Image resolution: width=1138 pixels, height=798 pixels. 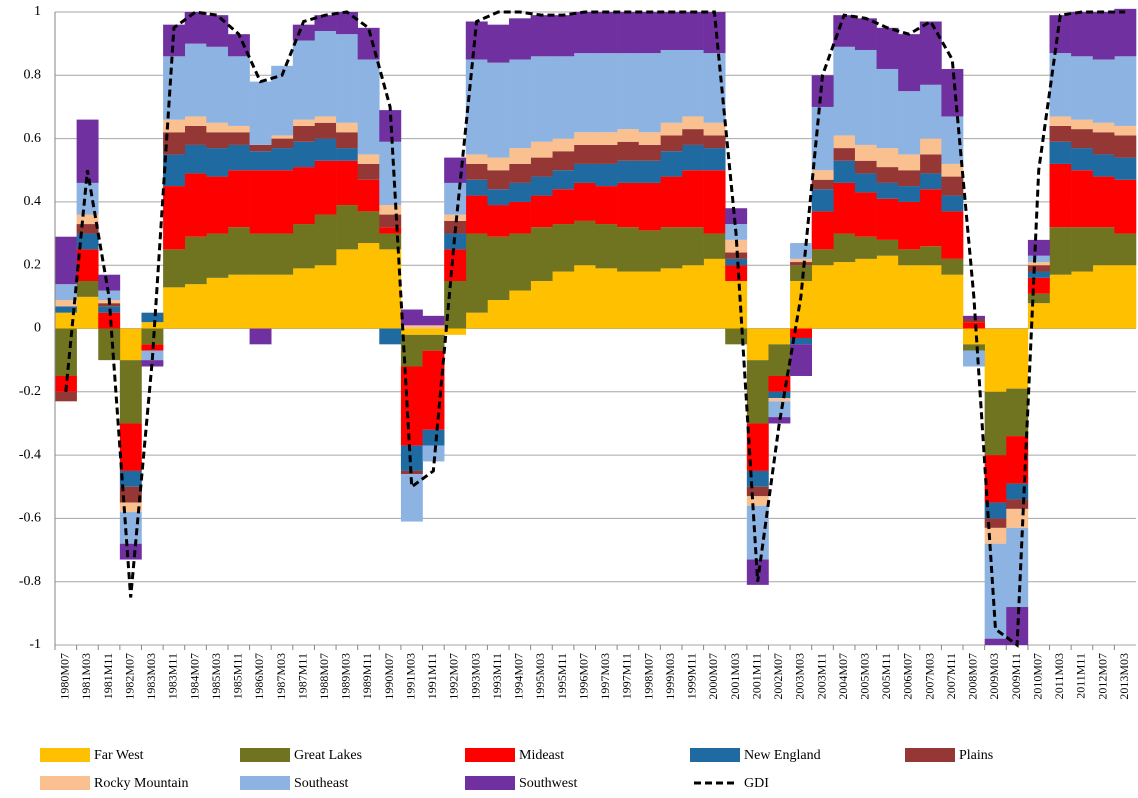 I want to click on x-tick-label: 1982M07, so click(x=129, y=676).